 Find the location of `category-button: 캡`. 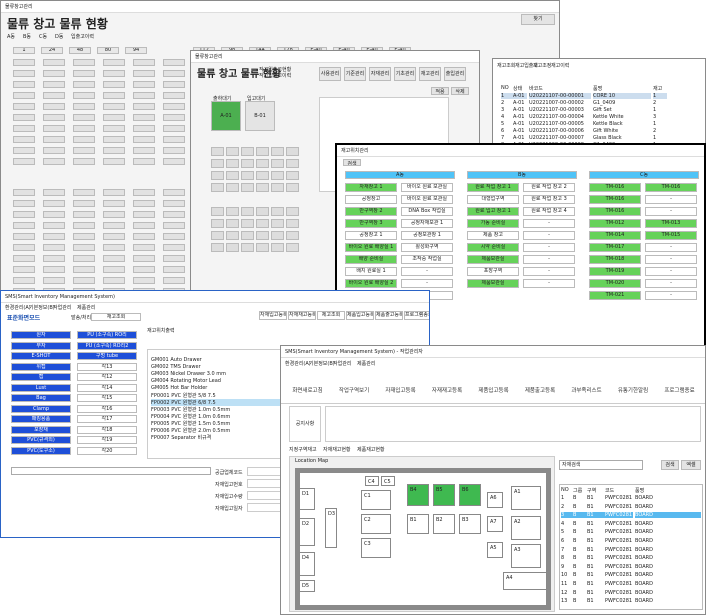

category-button: 캡 is located at coordinates (41, 377).